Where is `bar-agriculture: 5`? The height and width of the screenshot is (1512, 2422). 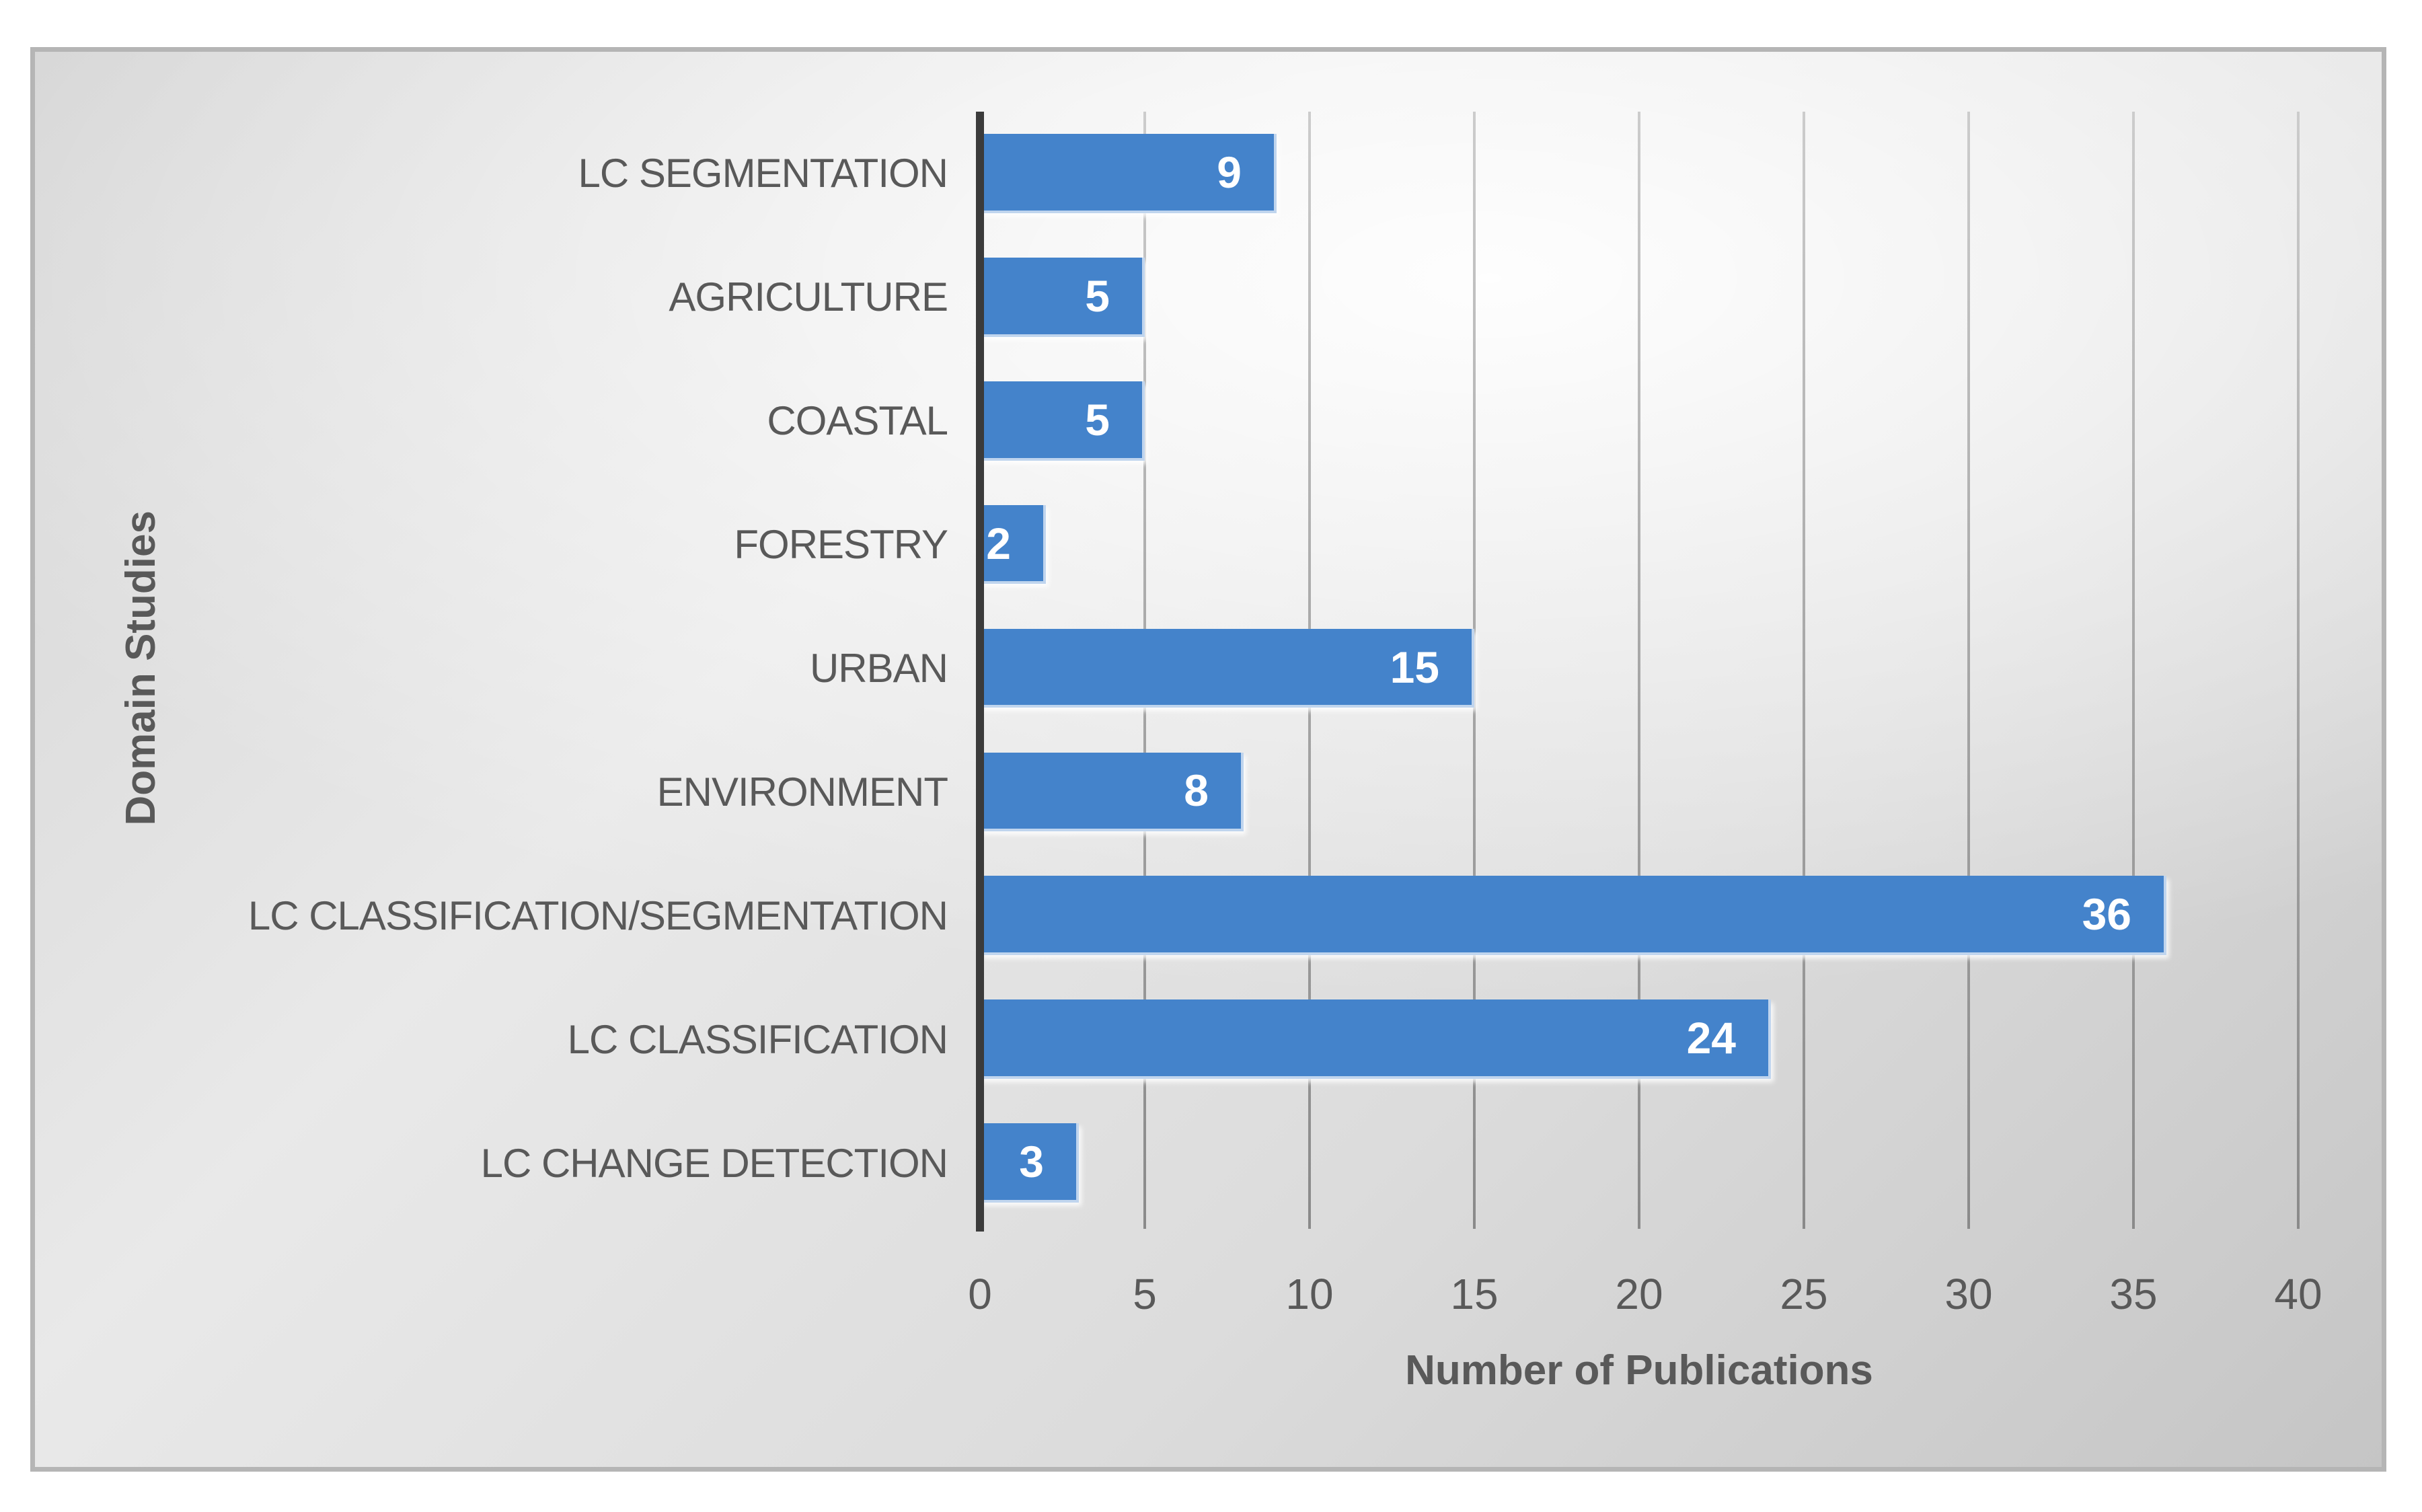 bar-agriculture: 5 is located at coordinates (1062, 297).